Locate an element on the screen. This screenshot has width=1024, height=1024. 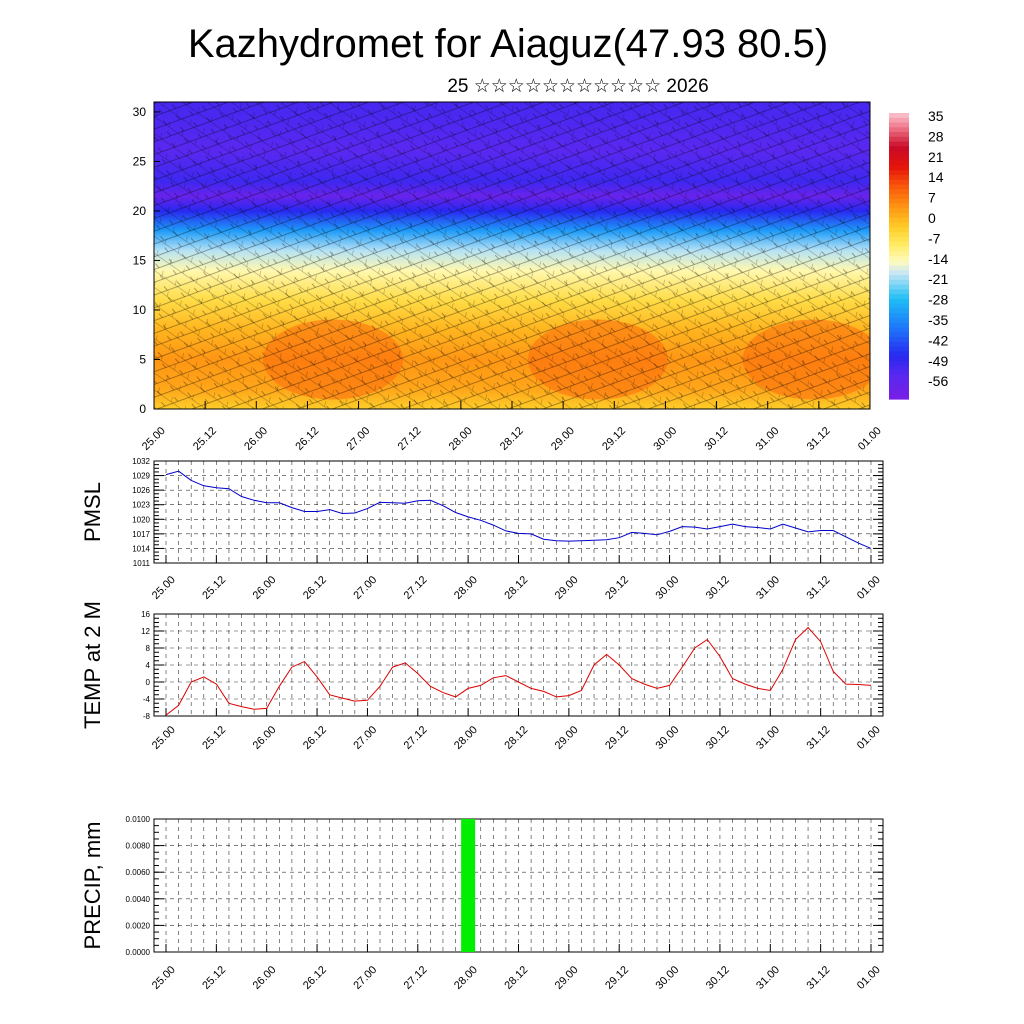
y-tick-label: 1020 is located at coordinates (141, 519).